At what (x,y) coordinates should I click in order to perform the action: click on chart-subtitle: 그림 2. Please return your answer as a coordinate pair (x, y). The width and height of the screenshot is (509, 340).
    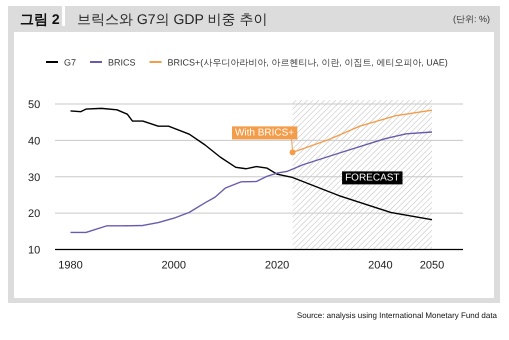
    Looking at the image, I should click on (40, 19).